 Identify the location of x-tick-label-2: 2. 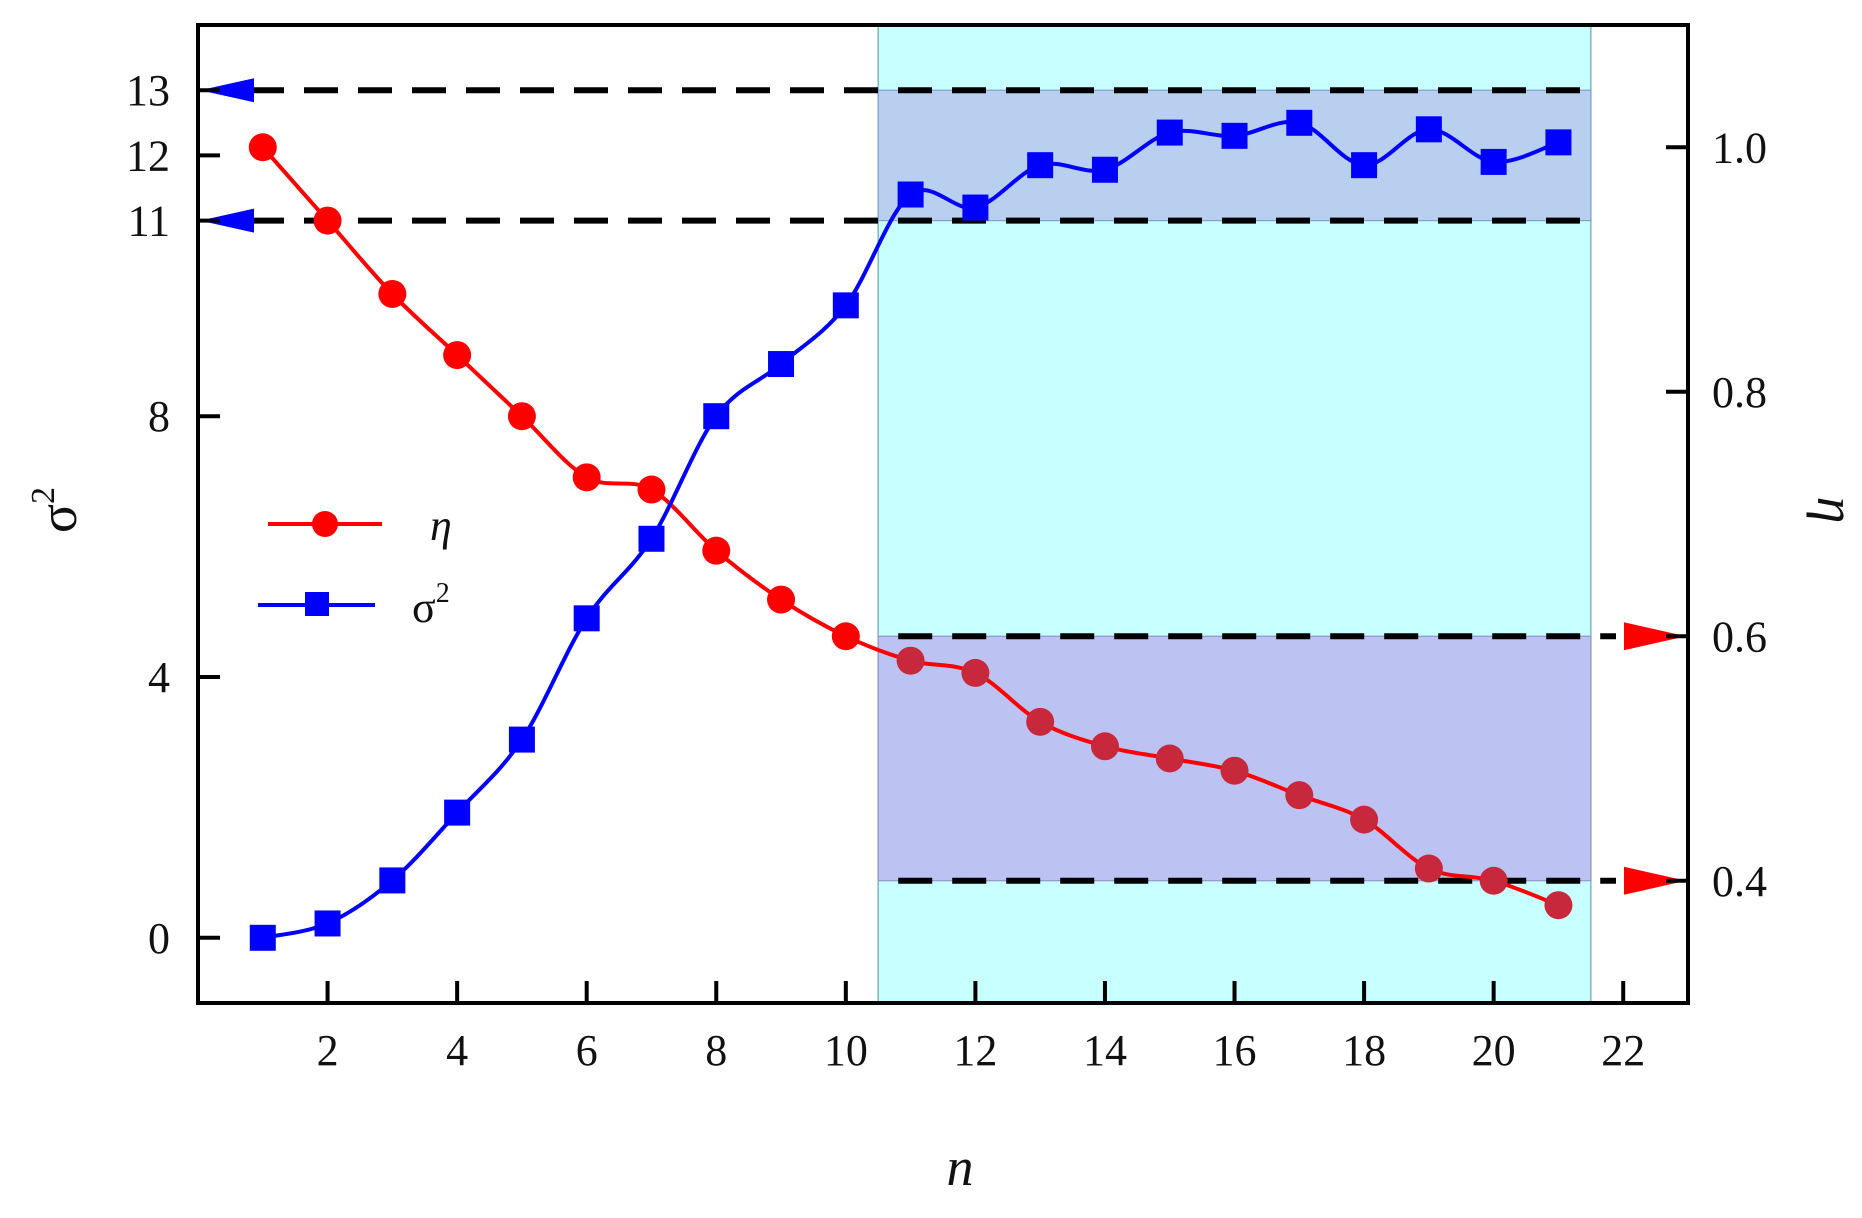
(328, 1050).